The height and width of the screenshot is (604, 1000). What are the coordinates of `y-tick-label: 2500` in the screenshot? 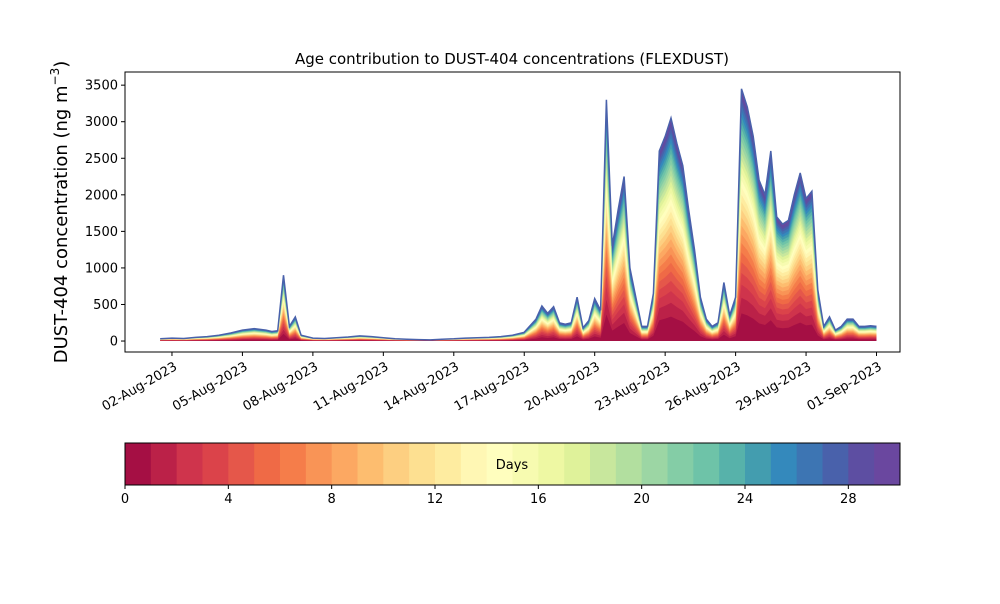 It's located at (101, 159).